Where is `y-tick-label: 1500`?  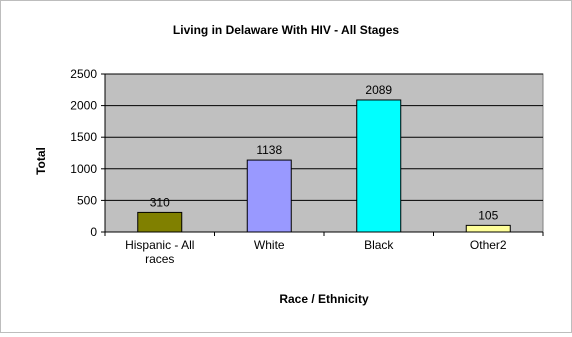 y-tick-label: 1500 is located at coordinates (83, 137).